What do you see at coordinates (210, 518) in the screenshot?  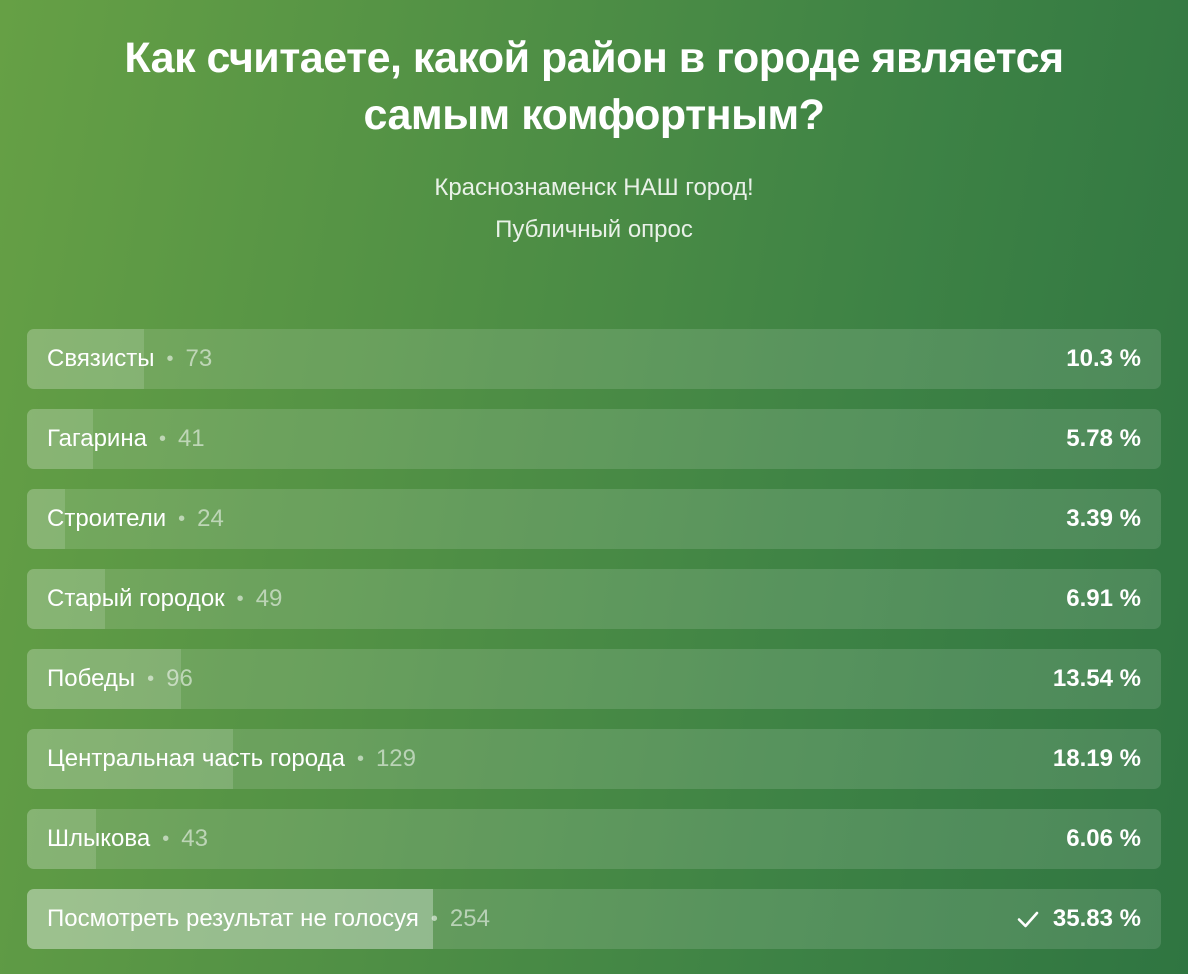 I see `option-vote-count: 24` at bounding box center [210, 518].